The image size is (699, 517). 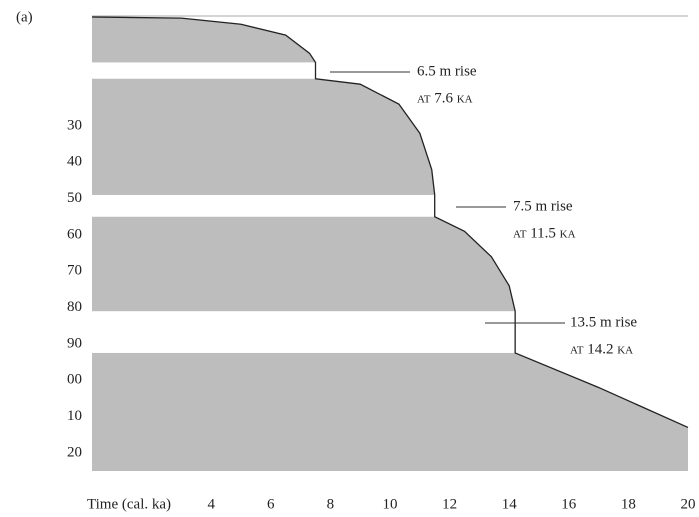 I want to click on x-tick-label: 20, so click(x=688, y=504).